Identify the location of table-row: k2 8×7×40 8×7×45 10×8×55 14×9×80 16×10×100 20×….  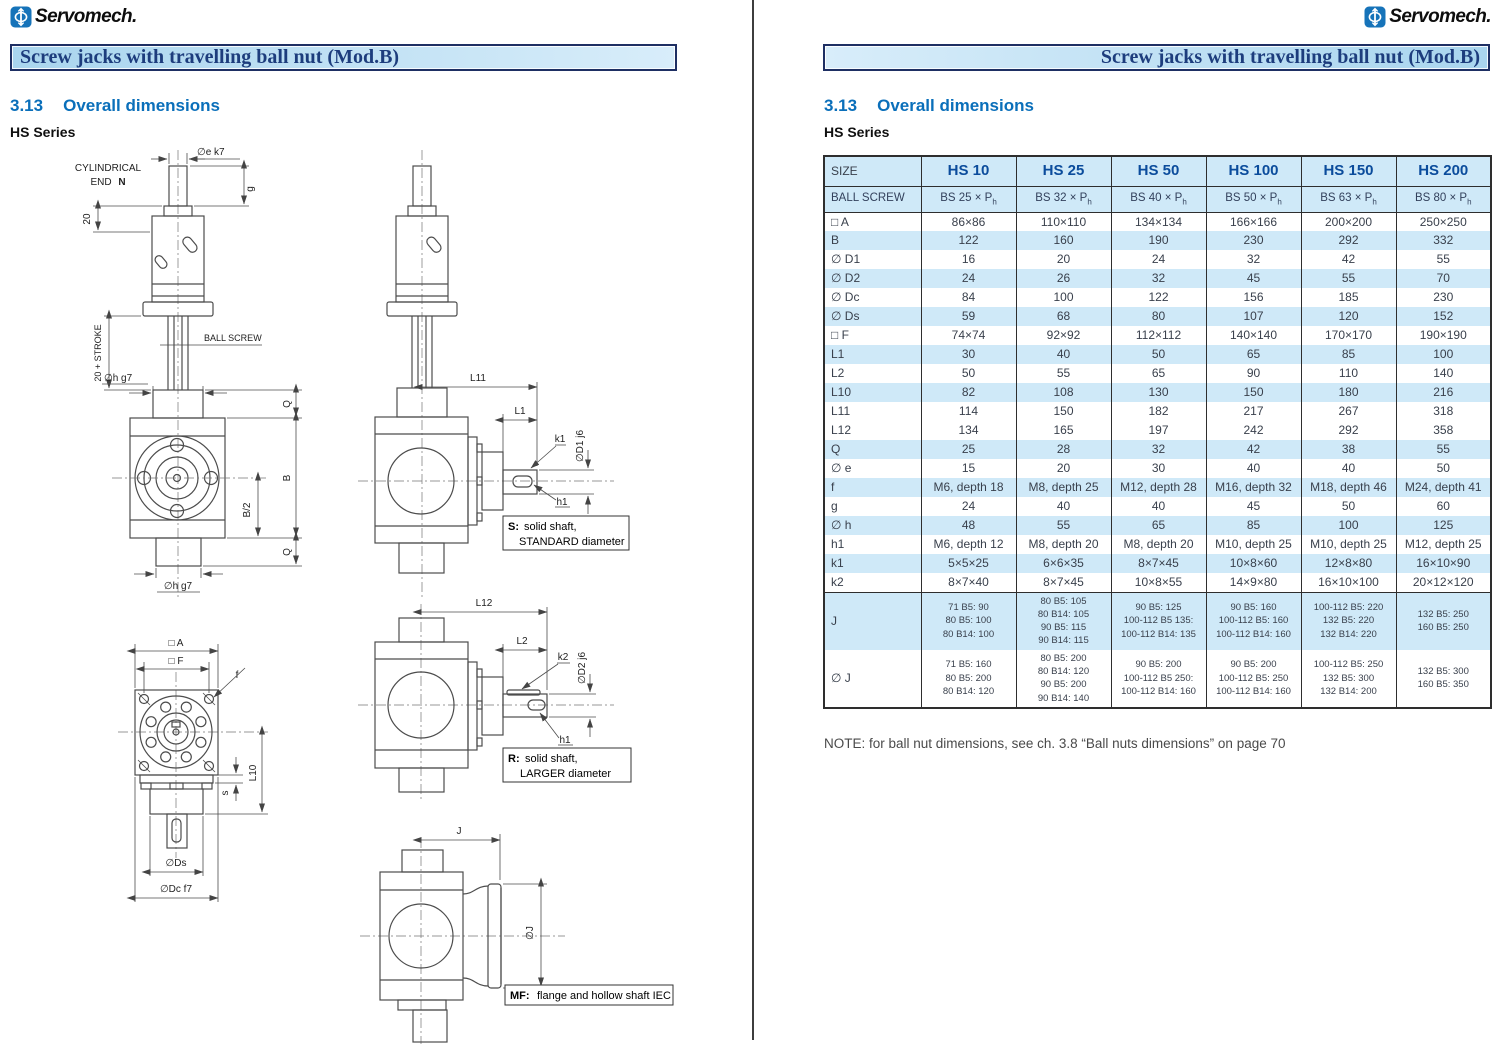
(1157, 582).